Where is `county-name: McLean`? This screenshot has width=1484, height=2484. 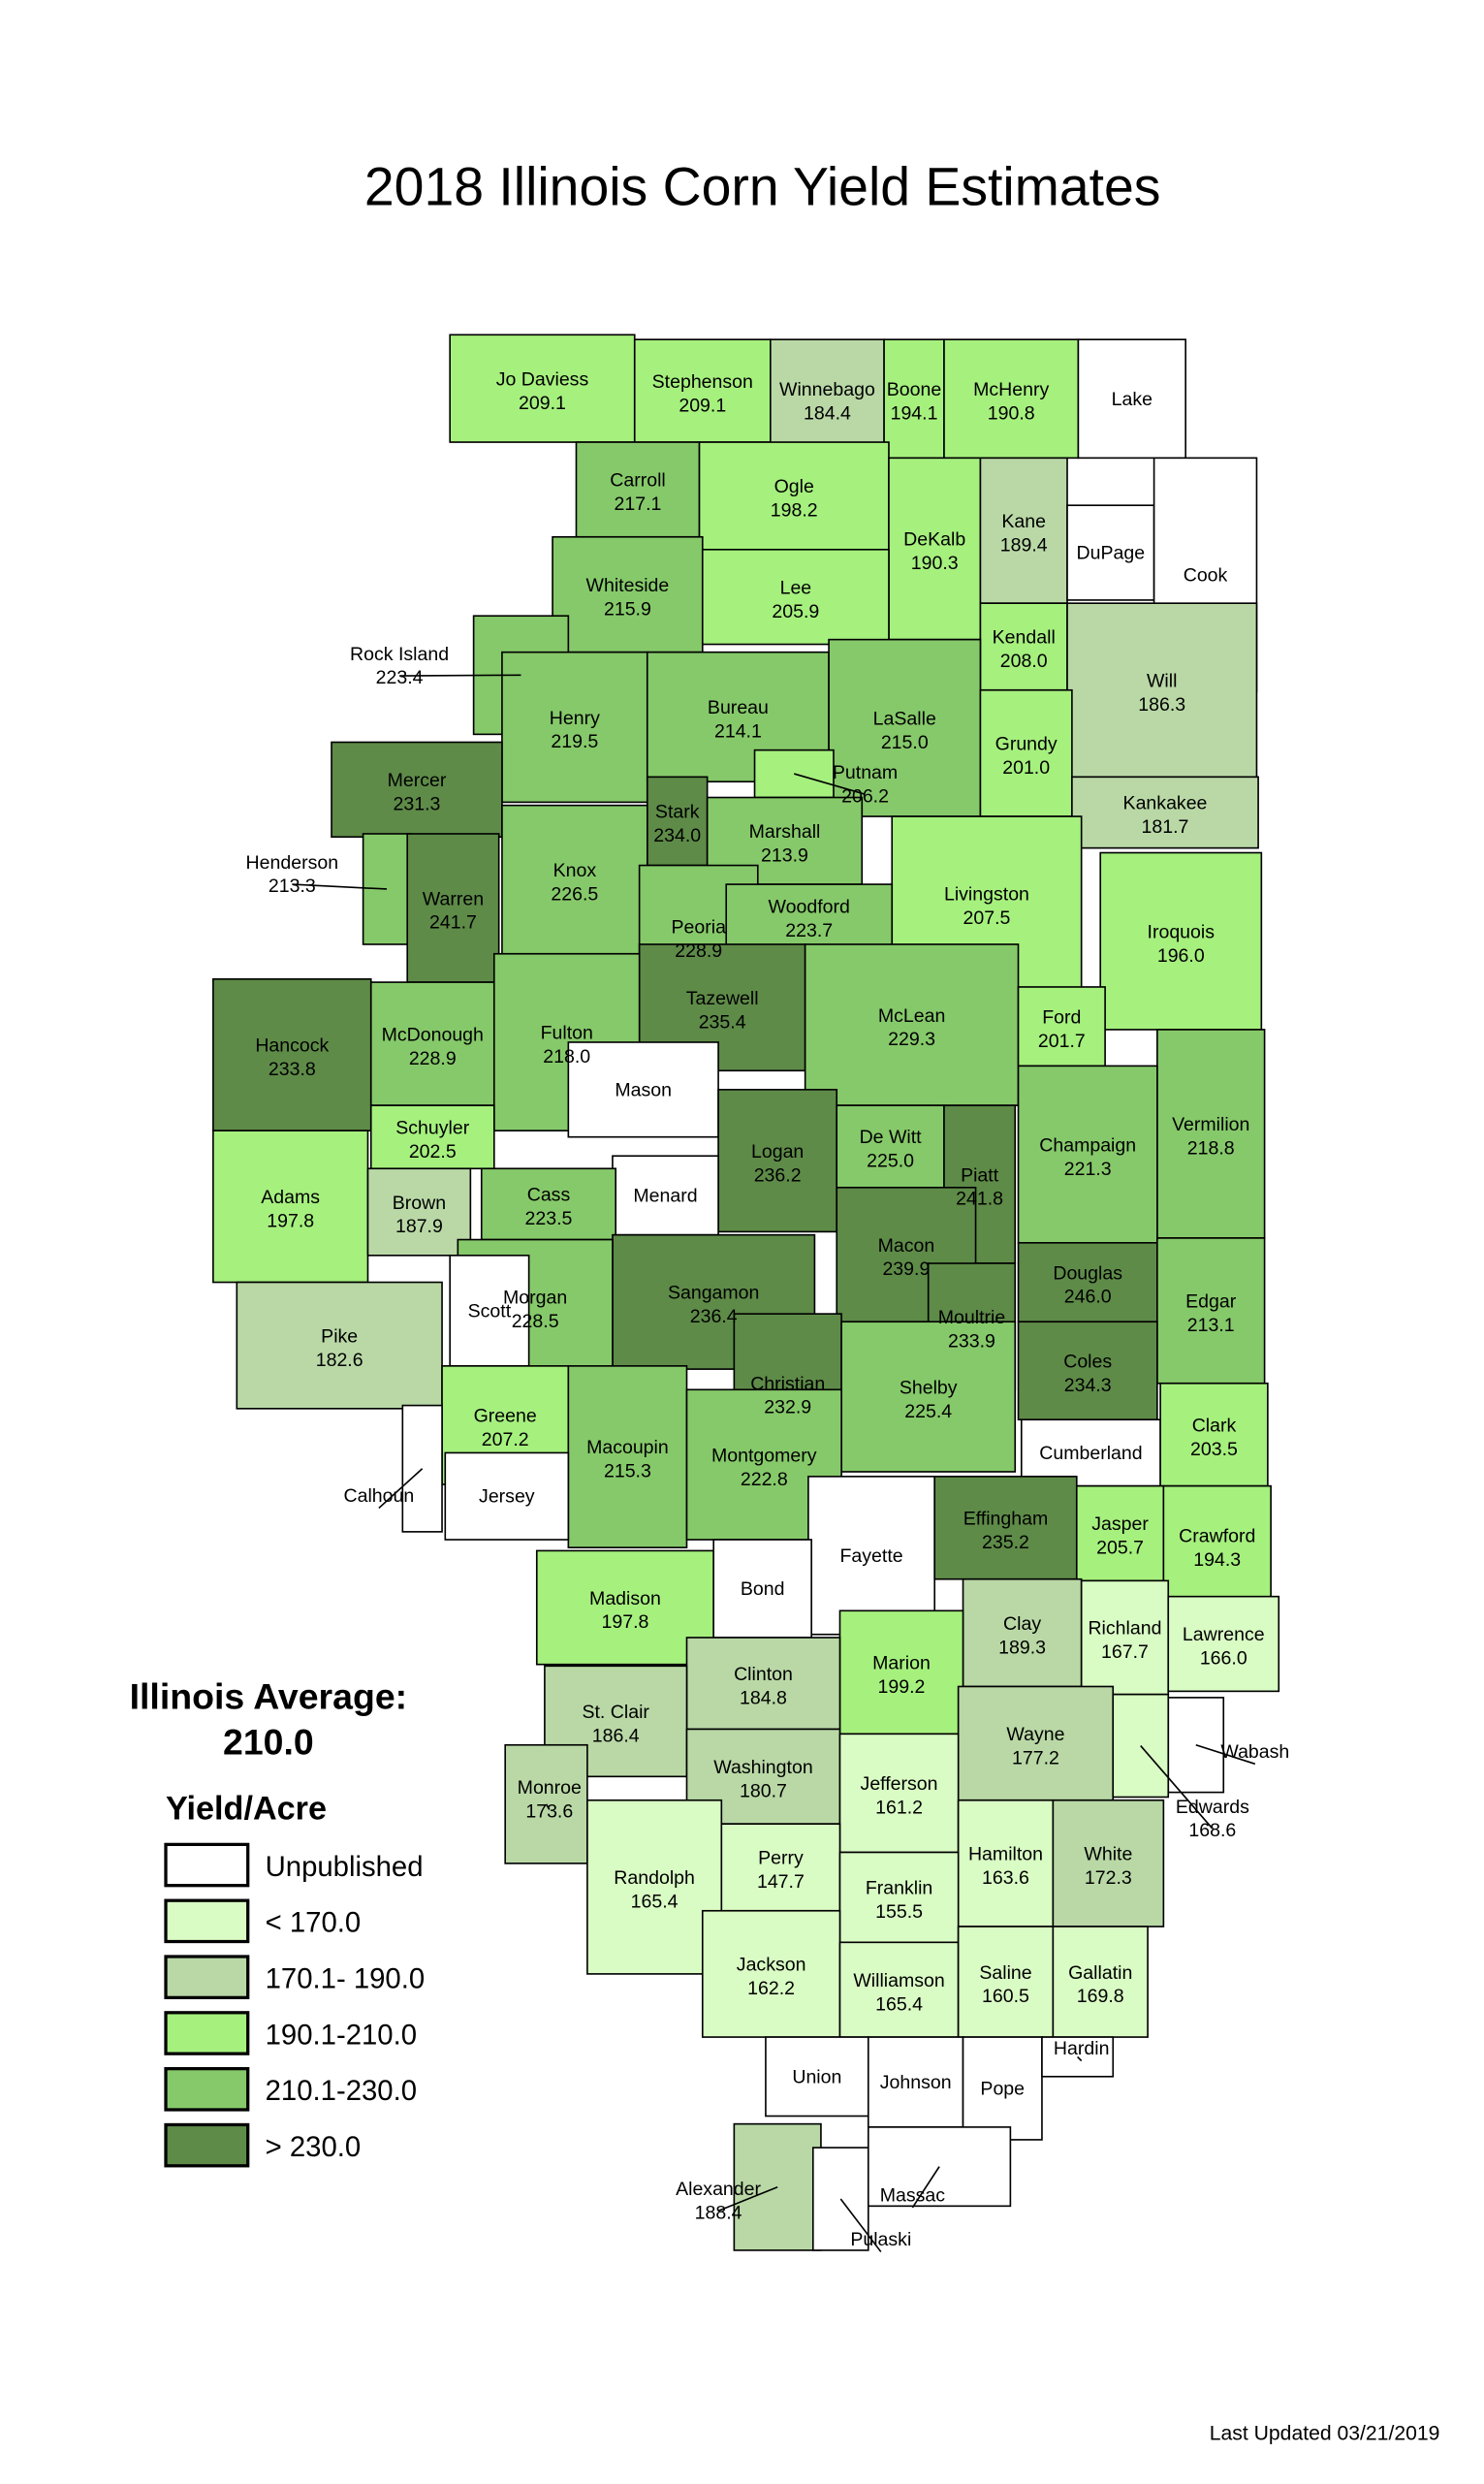 county-name: McLean is located at coordinates (912, 1016).